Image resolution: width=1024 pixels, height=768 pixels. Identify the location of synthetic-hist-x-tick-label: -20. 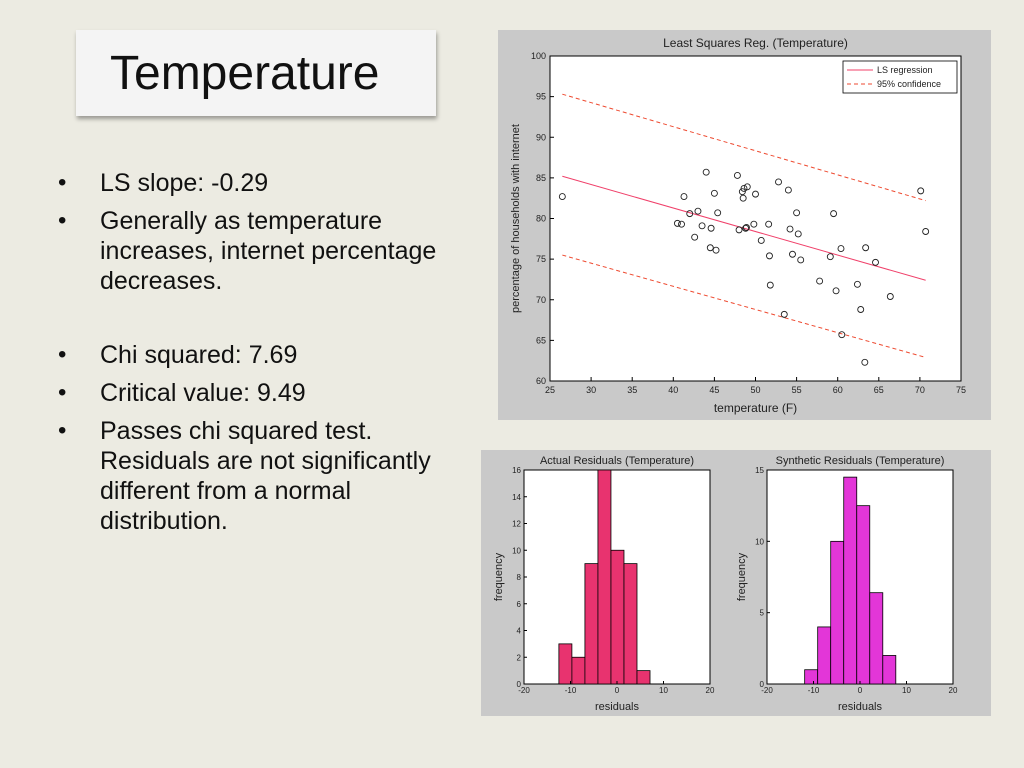
(767, 690).